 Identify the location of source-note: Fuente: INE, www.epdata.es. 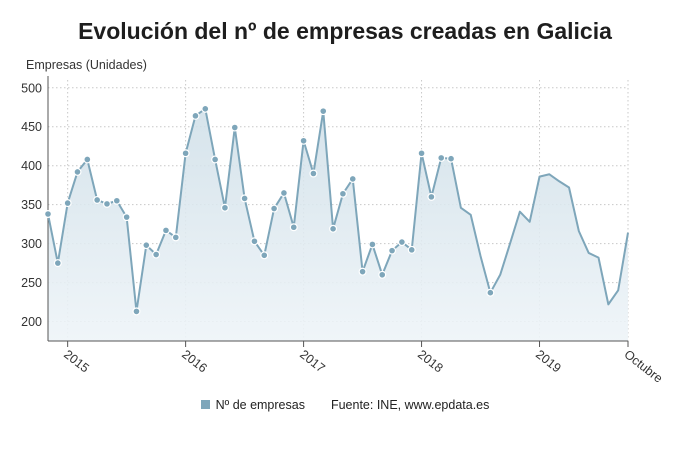
(410, 405).